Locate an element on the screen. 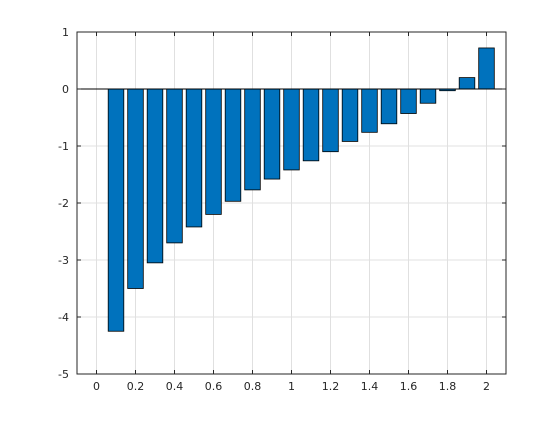 This screenshot has width=560, height=424. y-tick-label: -5 is located at coordinates (63, 374).